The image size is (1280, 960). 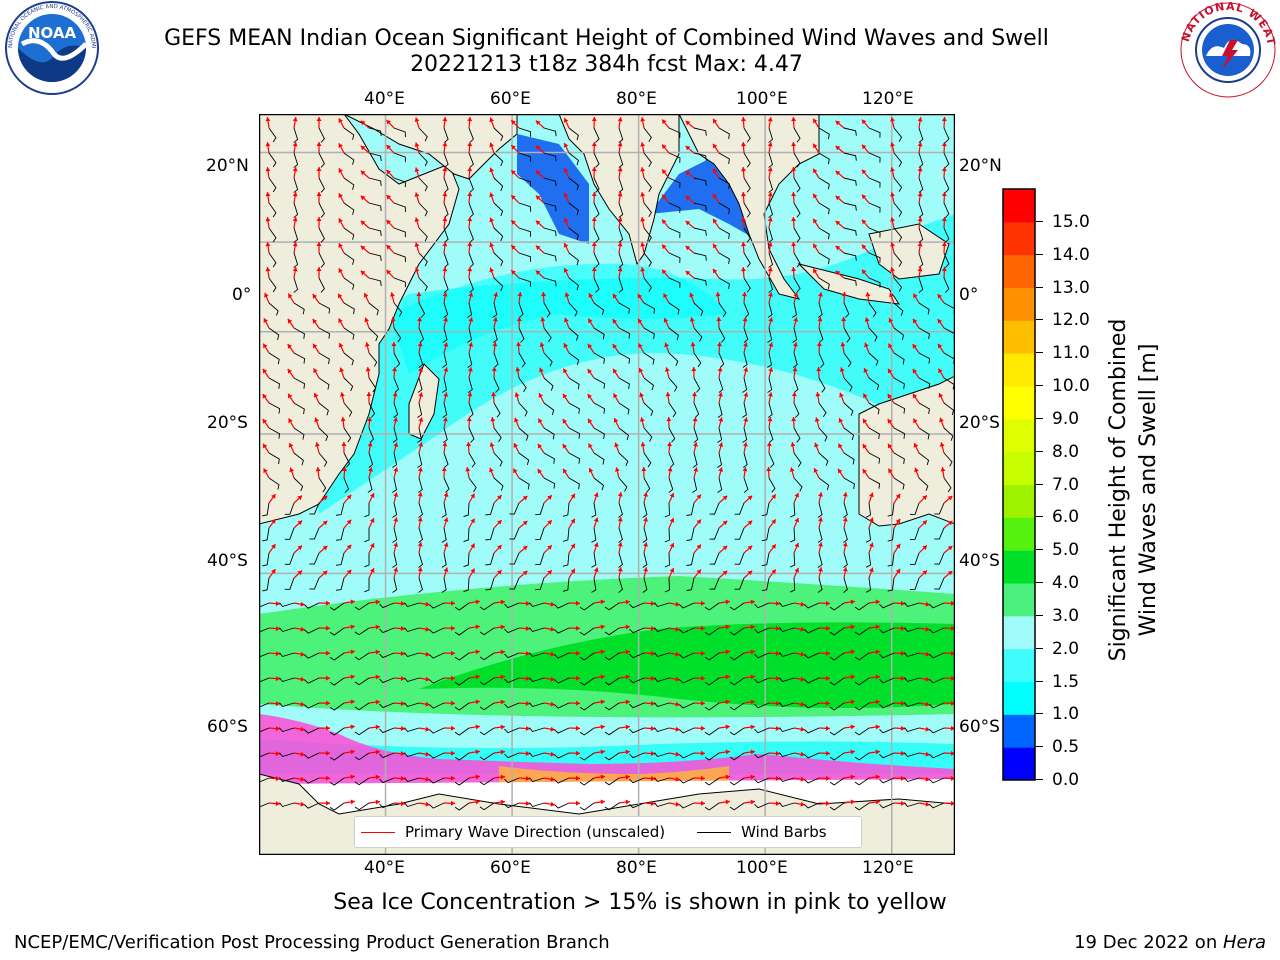 I want to click on colorbar-tick-label: 9.0, so click(x=1066, y=418).